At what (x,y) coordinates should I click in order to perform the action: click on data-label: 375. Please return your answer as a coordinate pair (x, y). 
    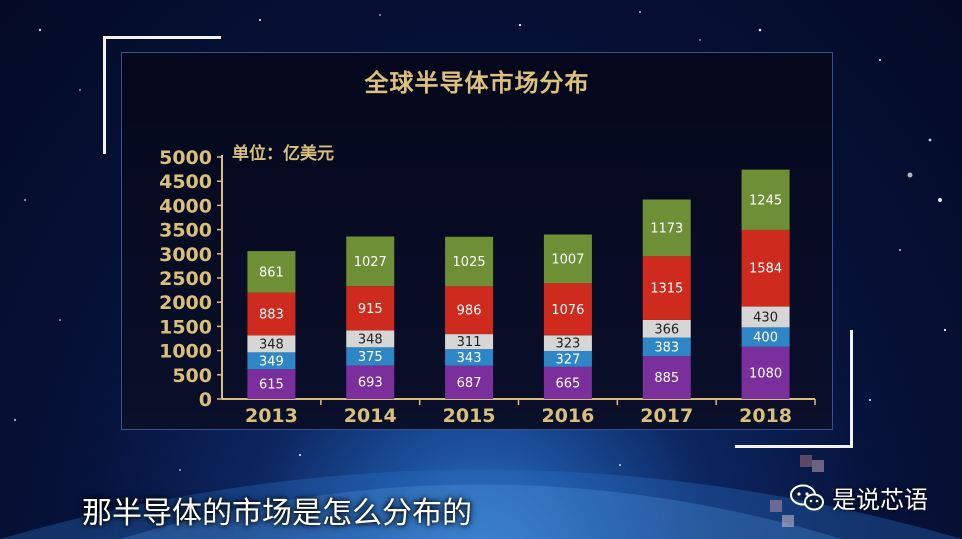
    Looking at the image, I should click on (370, 357).